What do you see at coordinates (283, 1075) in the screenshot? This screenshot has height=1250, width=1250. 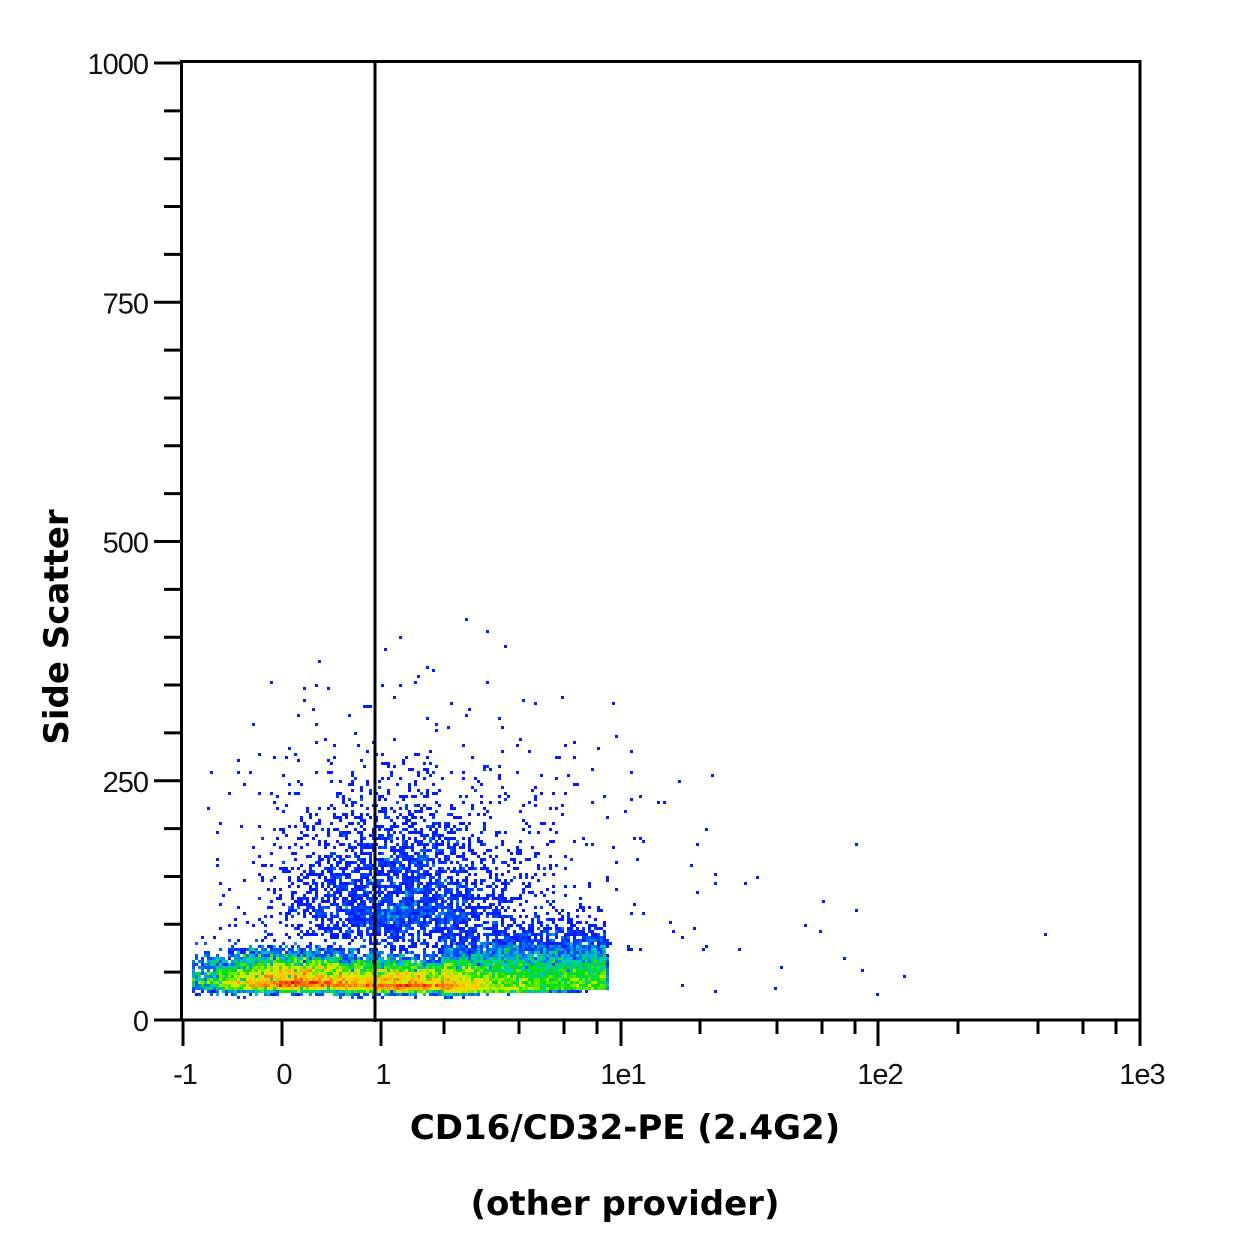 I see `x-tick-label: 0` at bounding box center [283, 1075].